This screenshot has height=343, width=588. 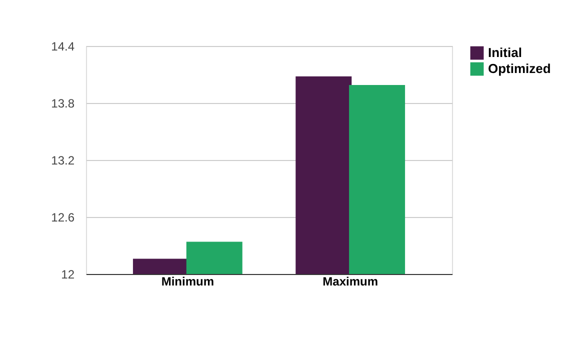 I want to click on x-tick-label: Maximum, so click(x=350, y=281).